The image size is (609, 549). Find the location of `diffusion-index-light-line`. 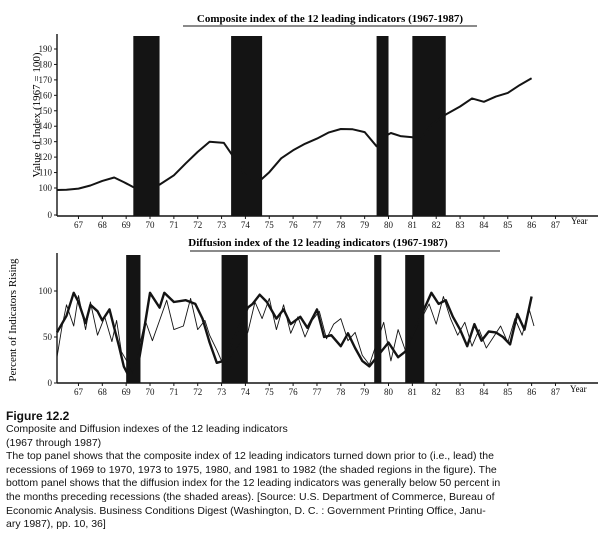

diffusion-index-light-line is located at coordinates (295, 335).